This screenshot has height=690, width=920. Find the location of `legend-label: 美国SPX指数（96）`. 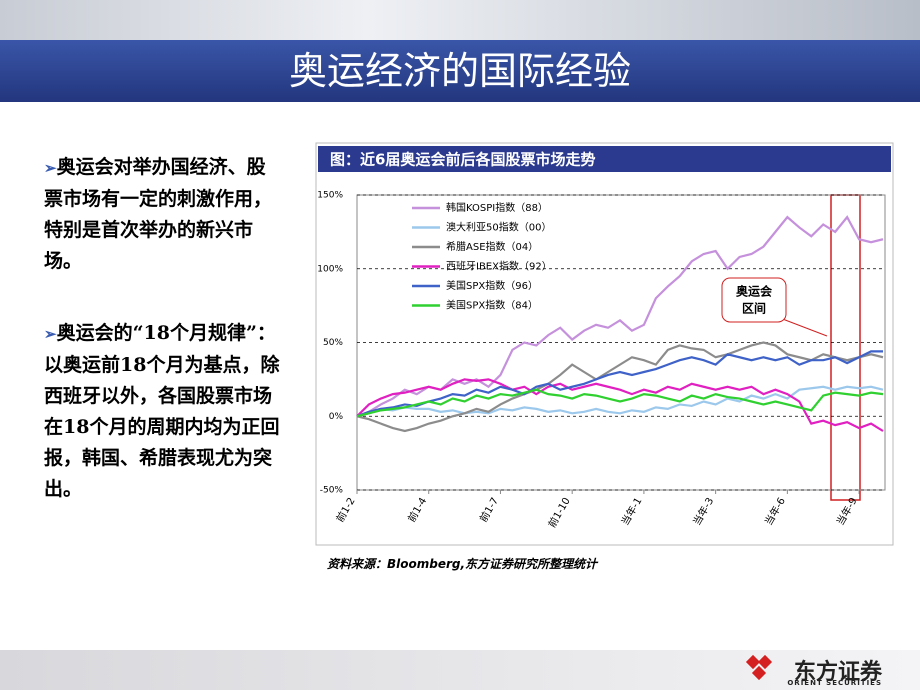

legend-label: 美国SPX指数（96） is located at coordinates (492, 285).